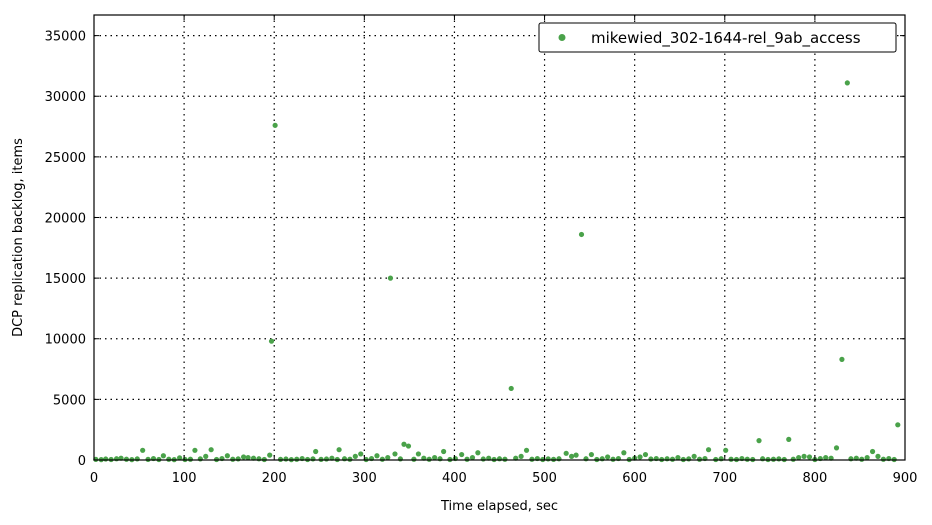 The width and height of the screenshot is (932, 525). Describe the element at coordinates (82, 461) in the screenshot. I see `y-tick-label: 0` at that location.